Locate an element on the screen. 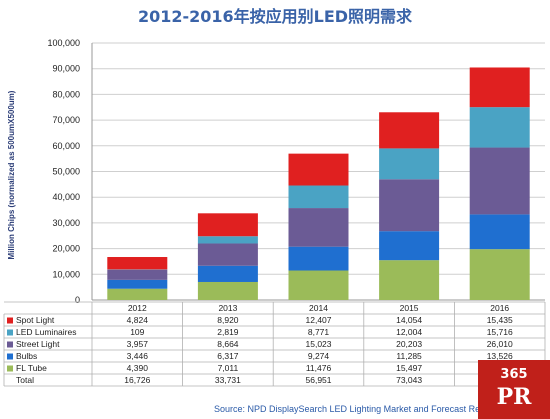  logo-background is located at coordinates (514, 389).